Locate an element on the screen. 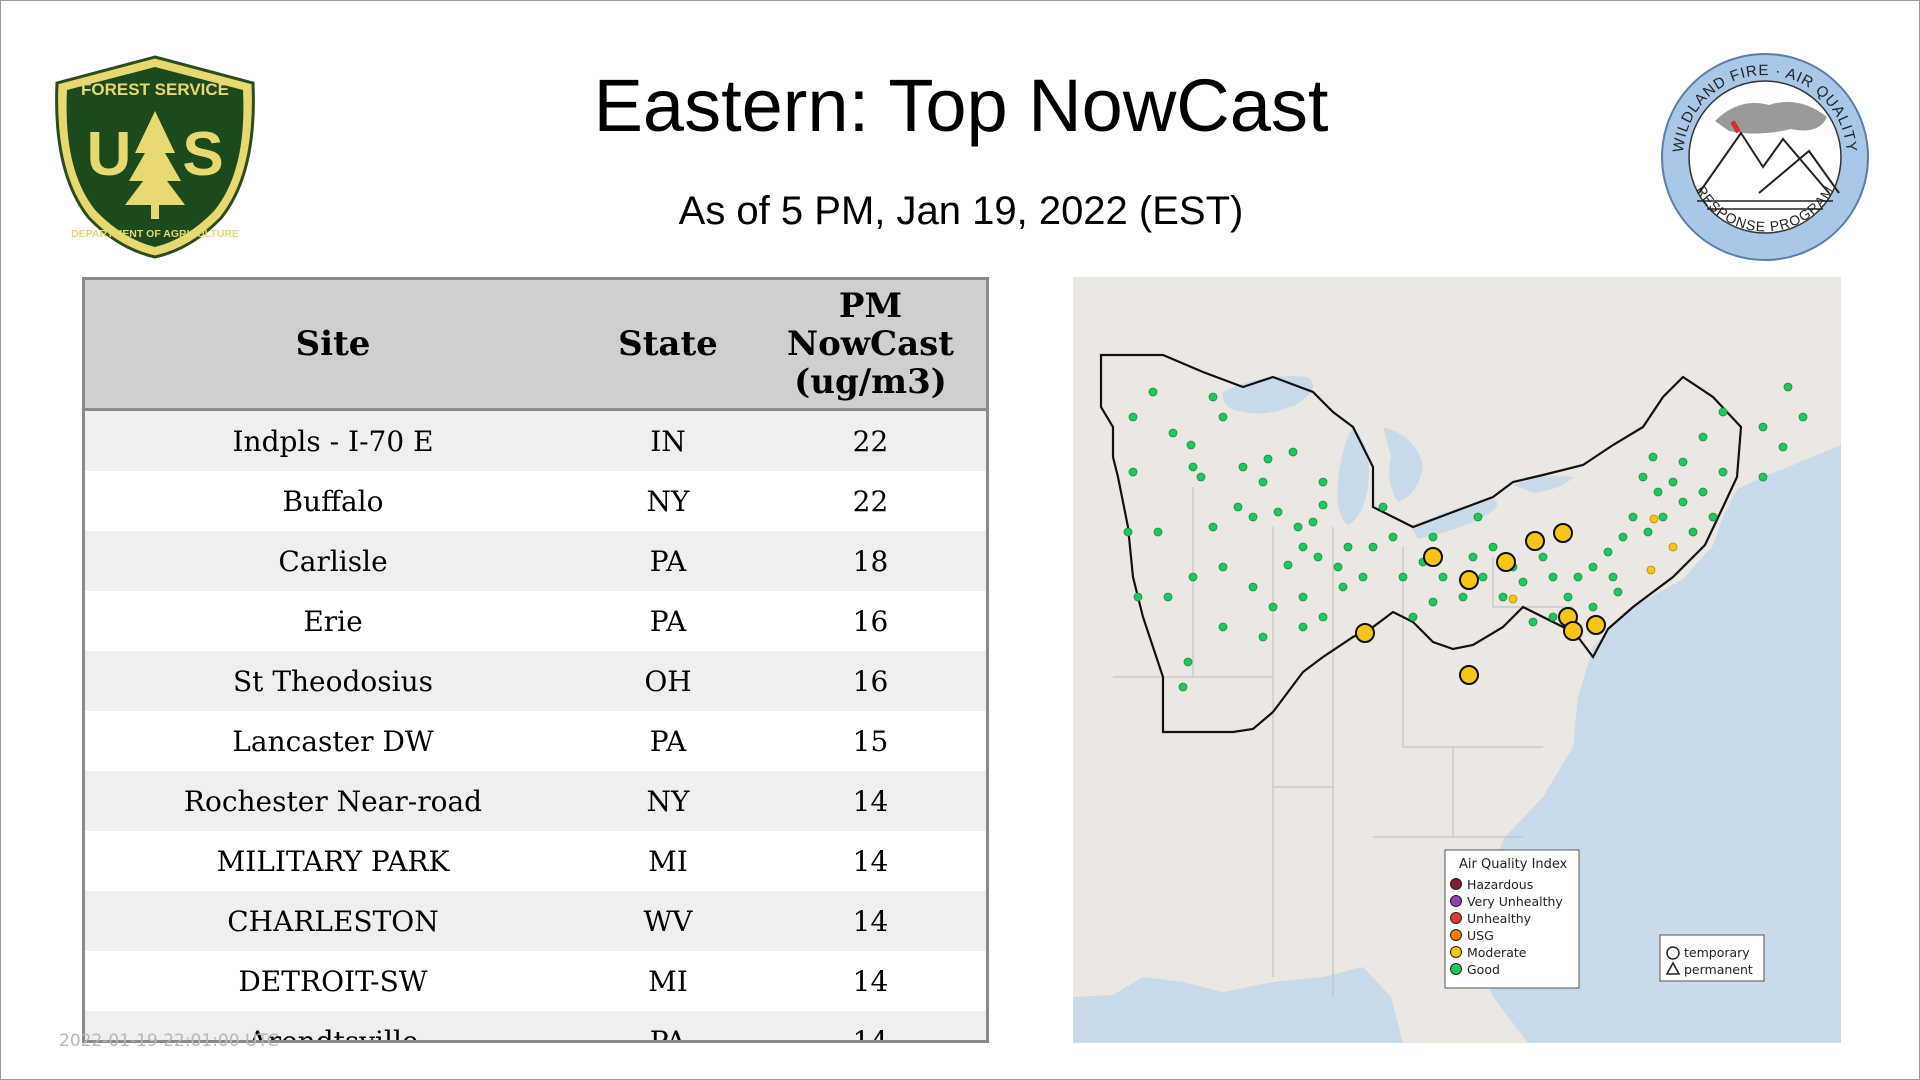 This screenshot has width=1920, height=1080. site-cell: Indpls - I-70 E is located at coordinates (333, 440).